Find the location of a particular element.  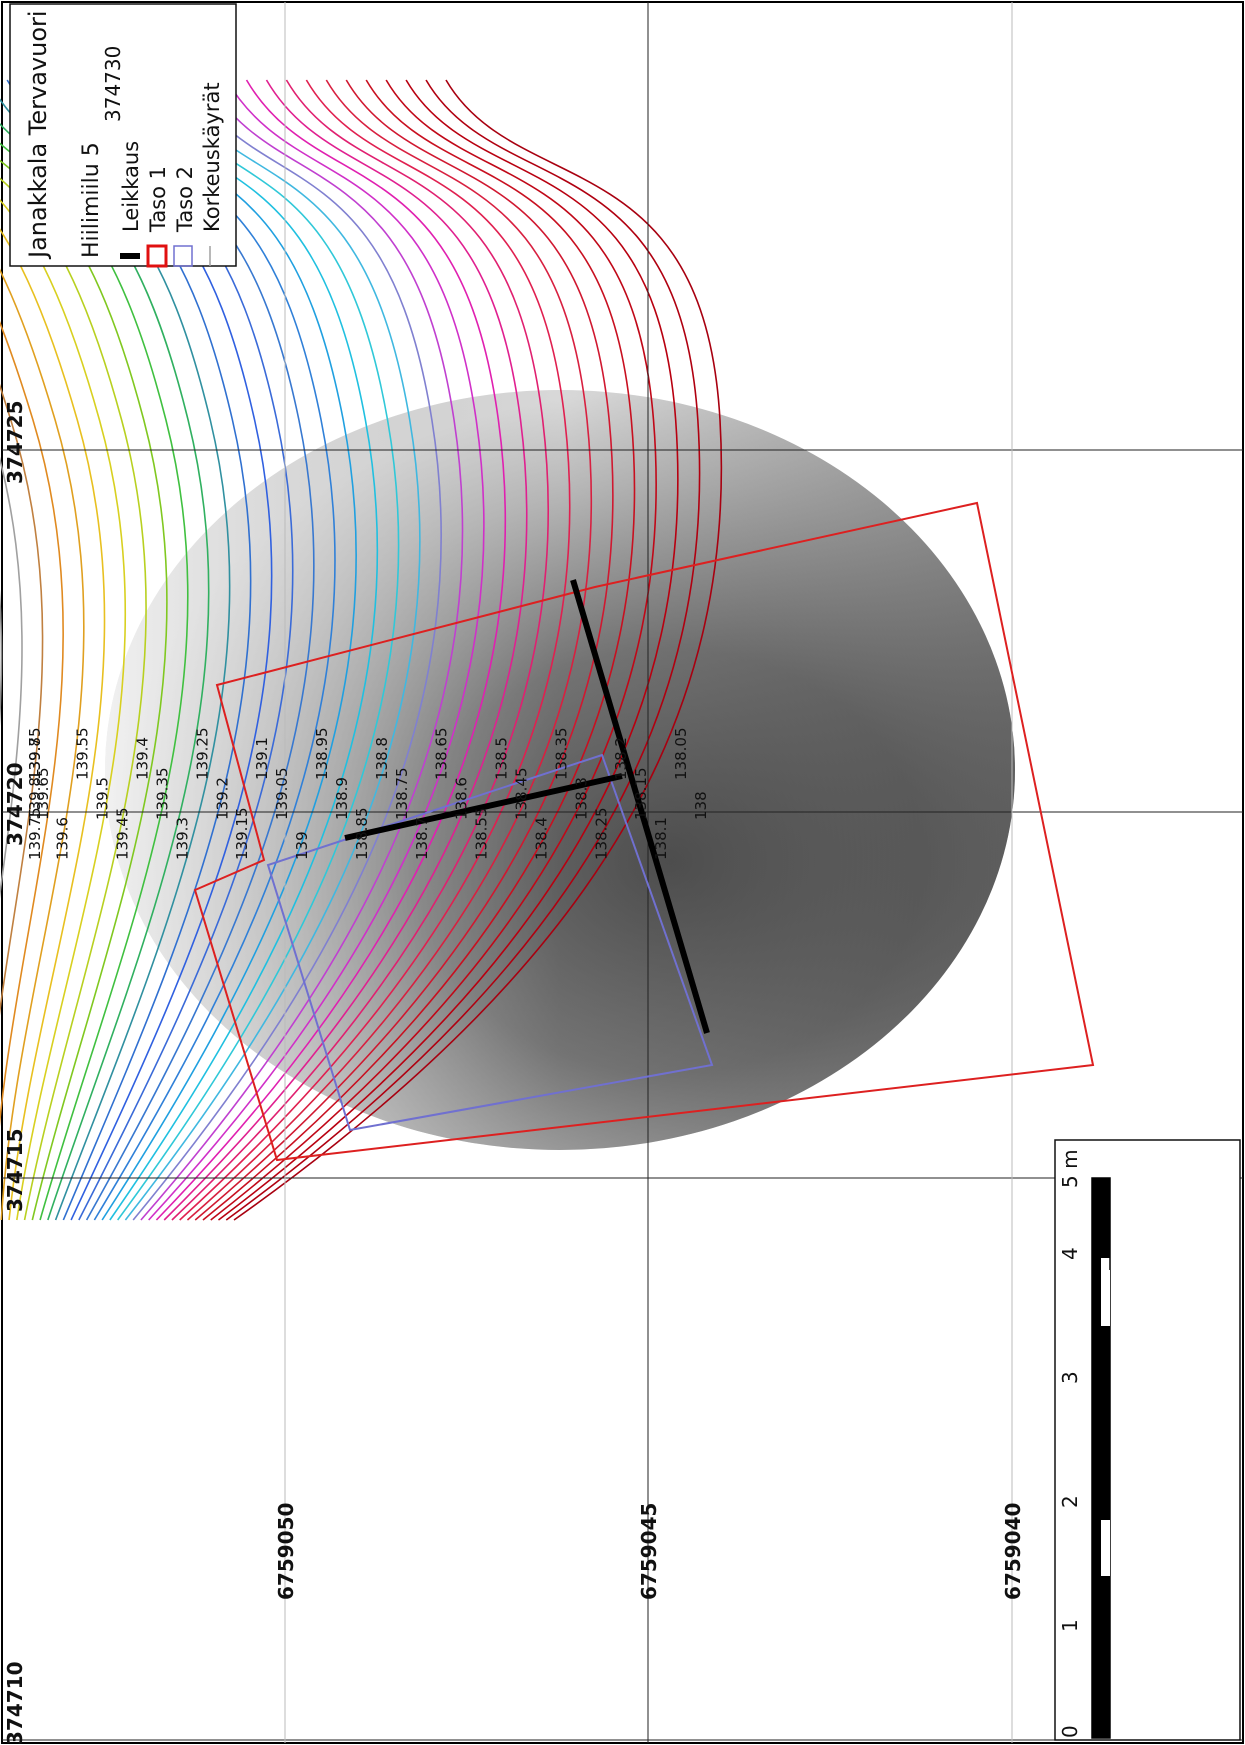

scale-seg-4a is located at coordinates (1096, 1566).